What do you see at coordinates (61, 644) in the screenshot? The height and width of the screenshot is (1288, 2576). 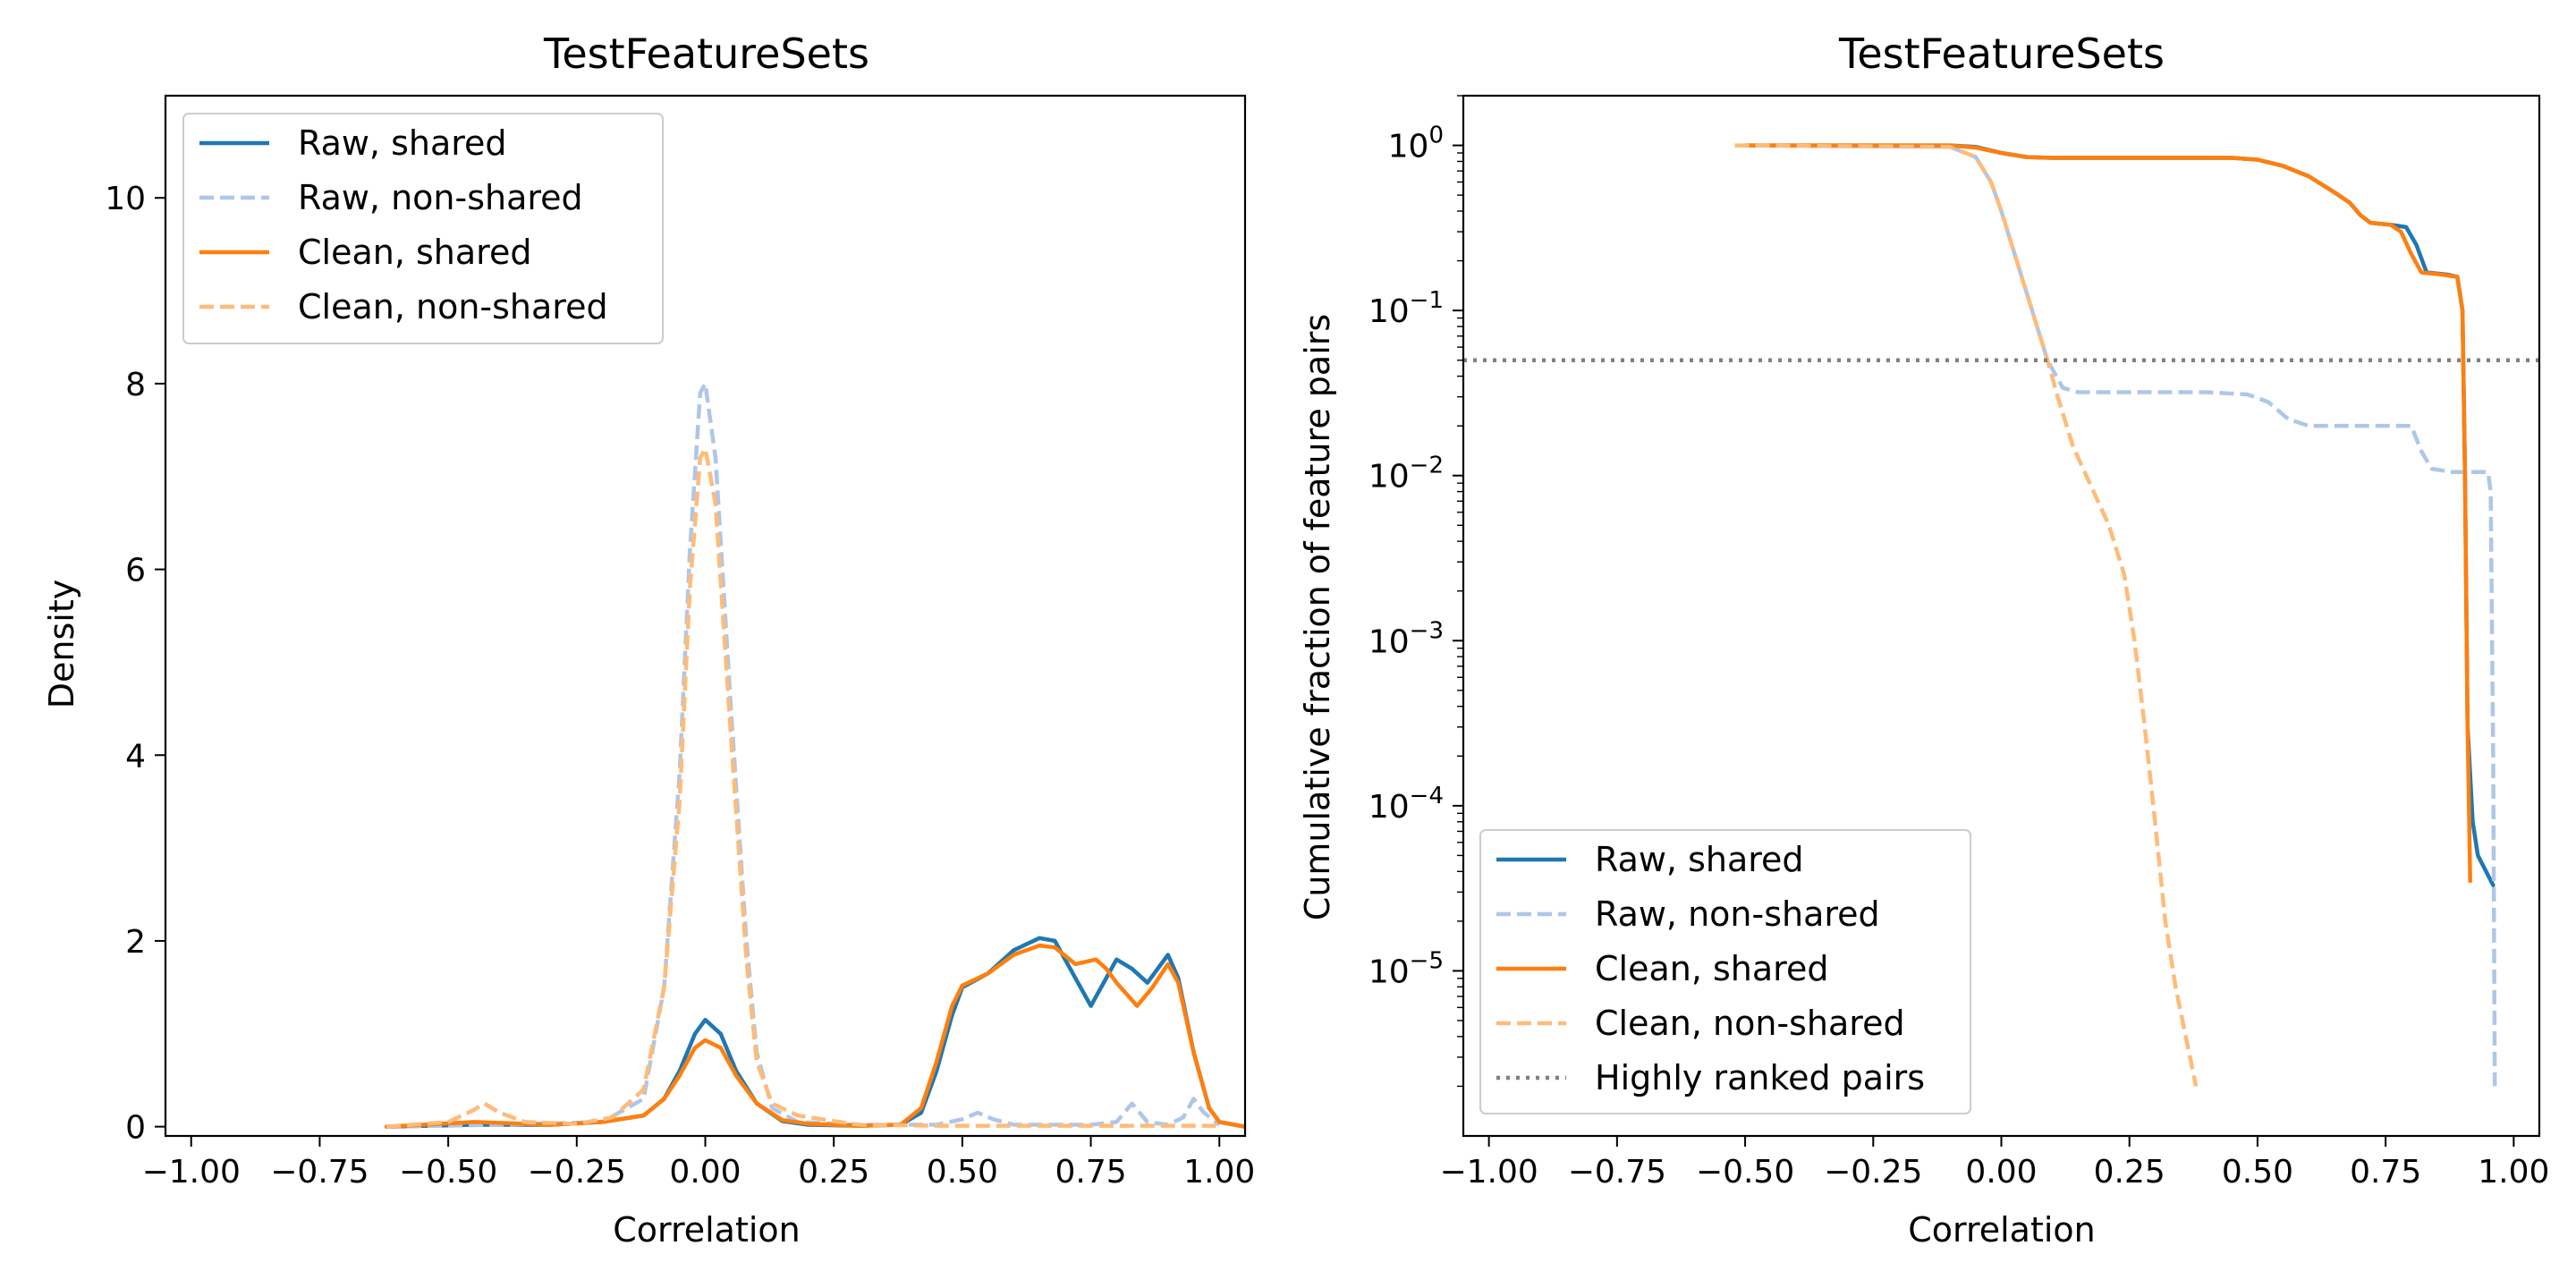 I see `y-axis-label: Density` at bounding box center [61, 644].